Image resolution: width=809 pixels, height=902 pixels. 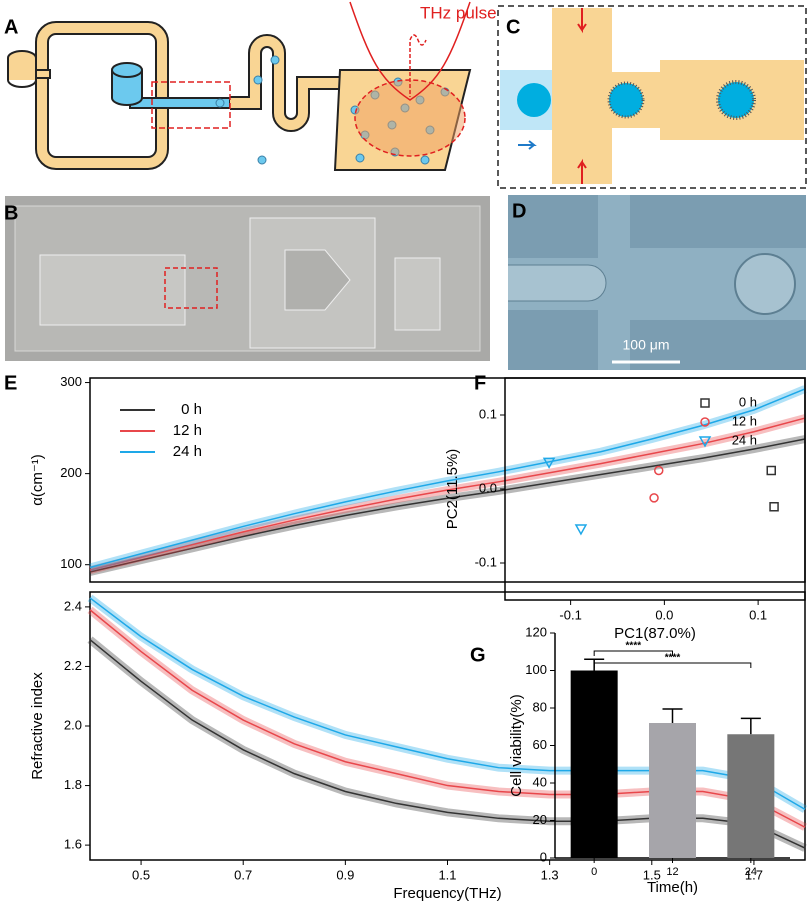 What do you see at coordinates (478, 655) in the screenshot?
I see `panel-label: G` at bounding box center [478, 655].